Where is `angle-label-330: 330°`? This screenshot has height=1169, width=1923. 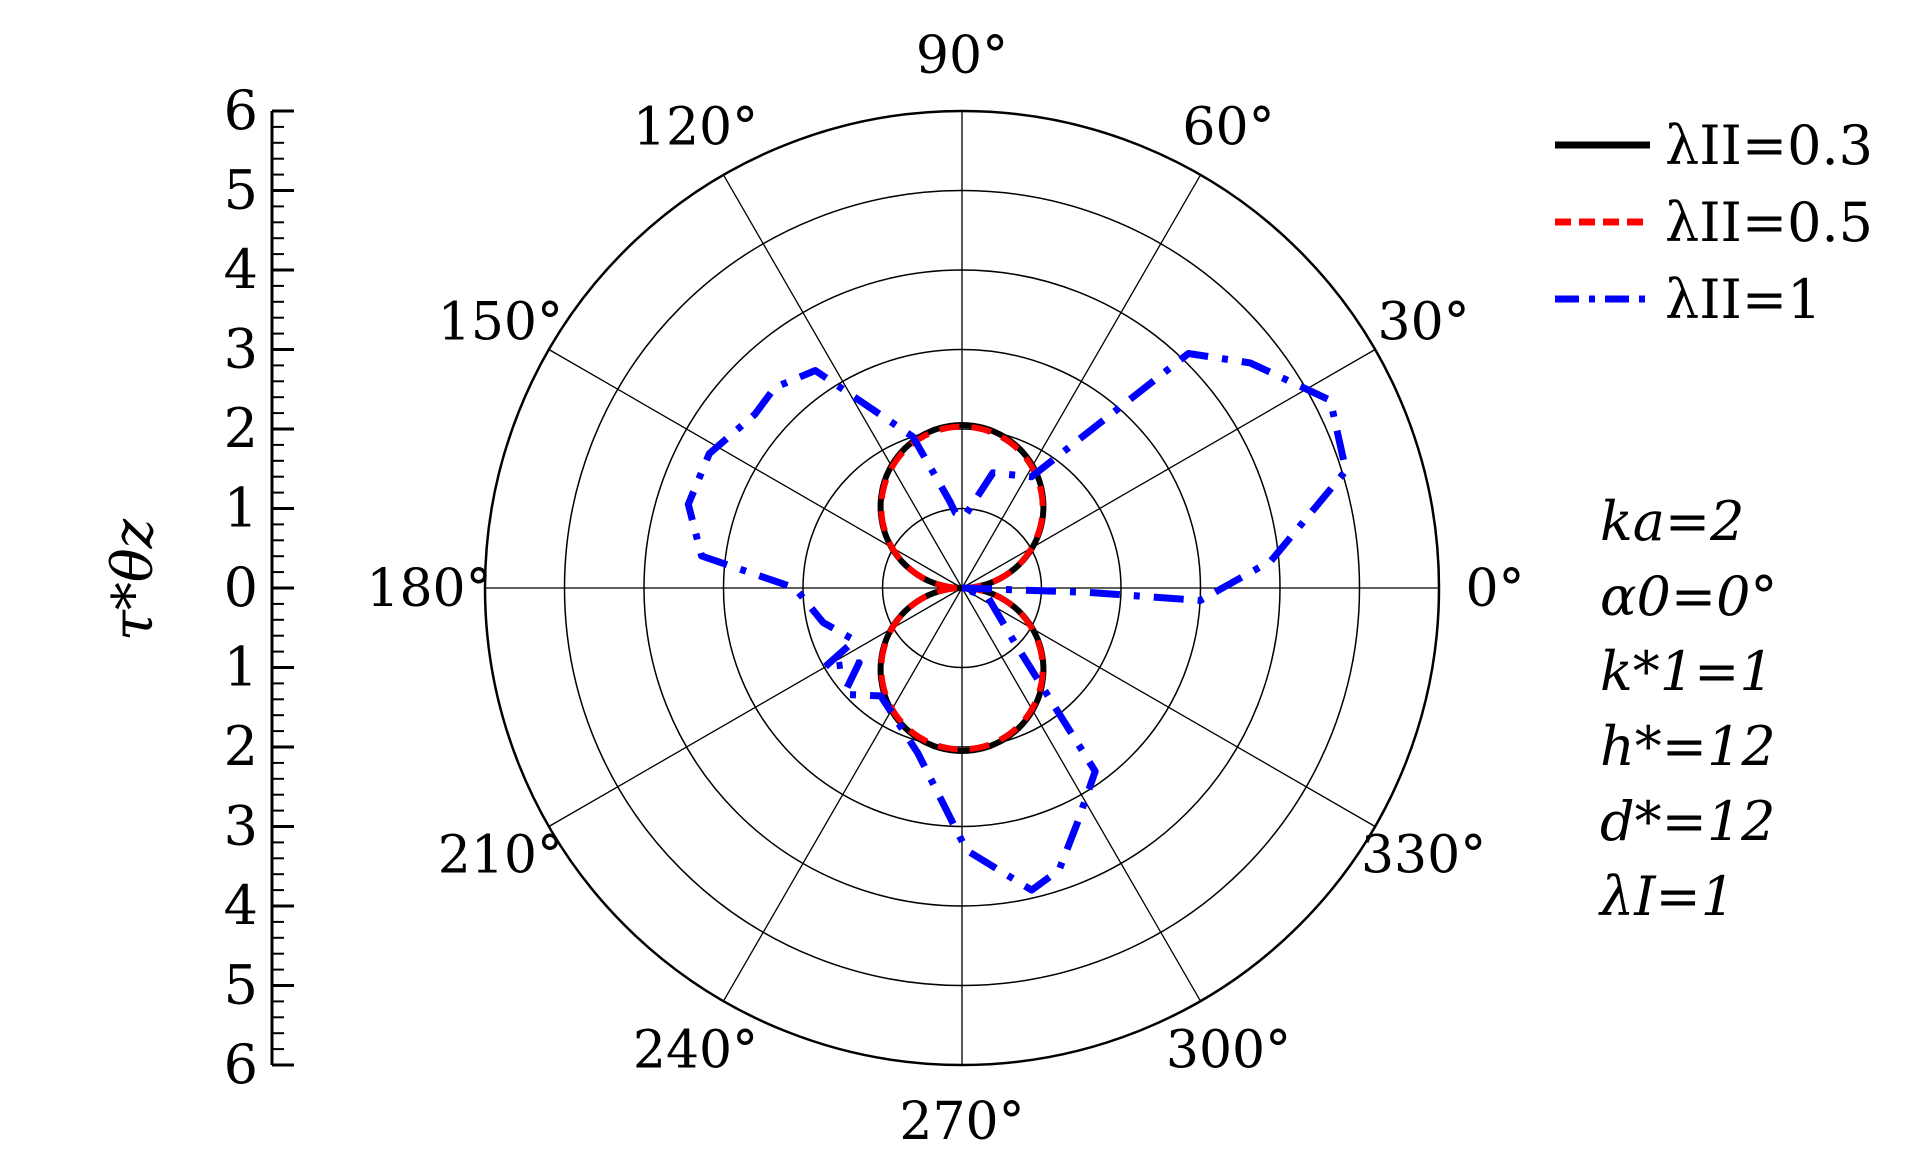
angle-label-330: 330° is located at coordinates (1423, 856).